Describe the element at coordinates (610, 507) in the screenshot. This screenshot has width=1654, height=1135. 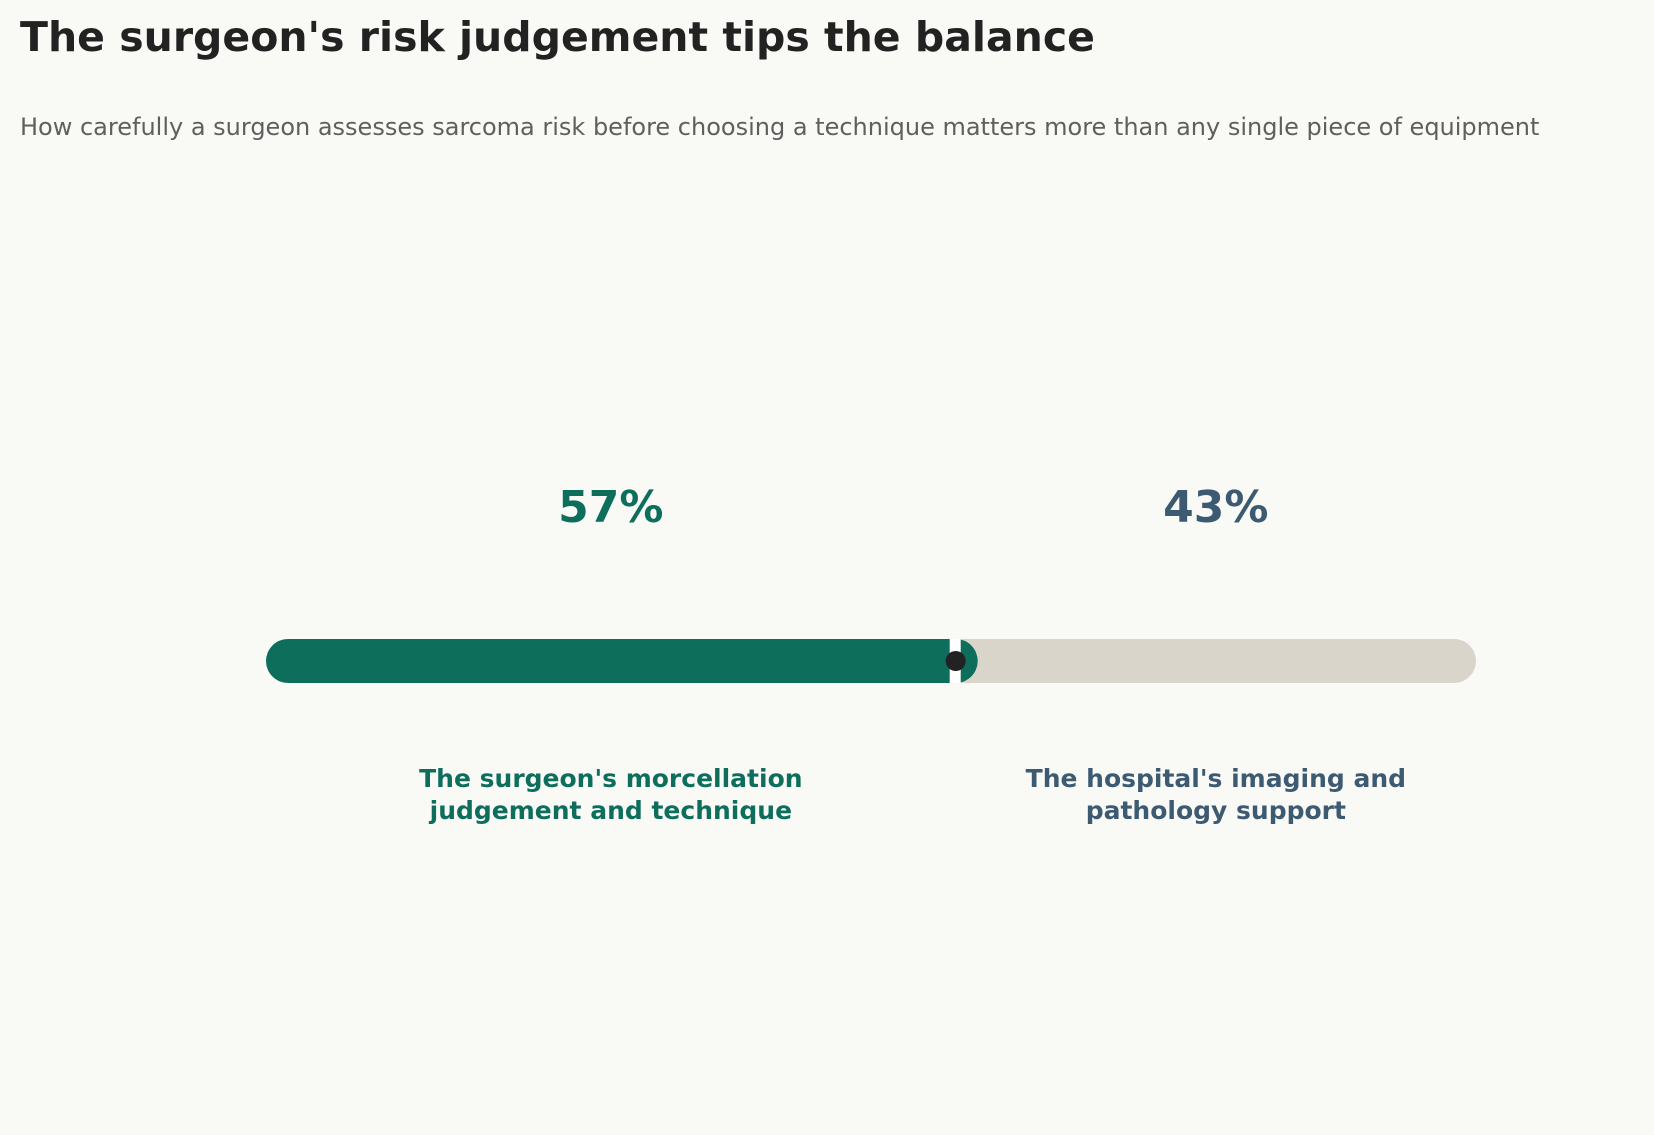
I see `value-label: 57%` at that location.